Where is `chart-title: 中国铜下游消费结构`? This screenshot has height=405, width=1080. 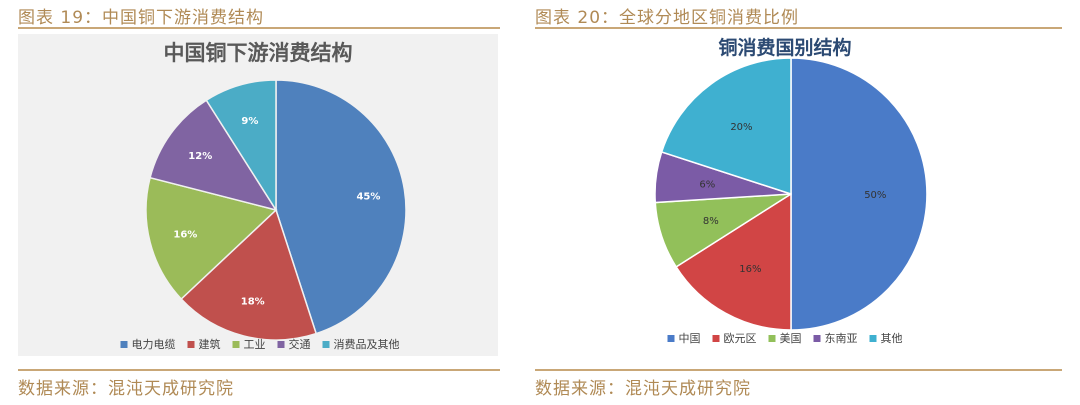 chart-title: 中国铜下游消费结构 is located at coordinates (258, 53).